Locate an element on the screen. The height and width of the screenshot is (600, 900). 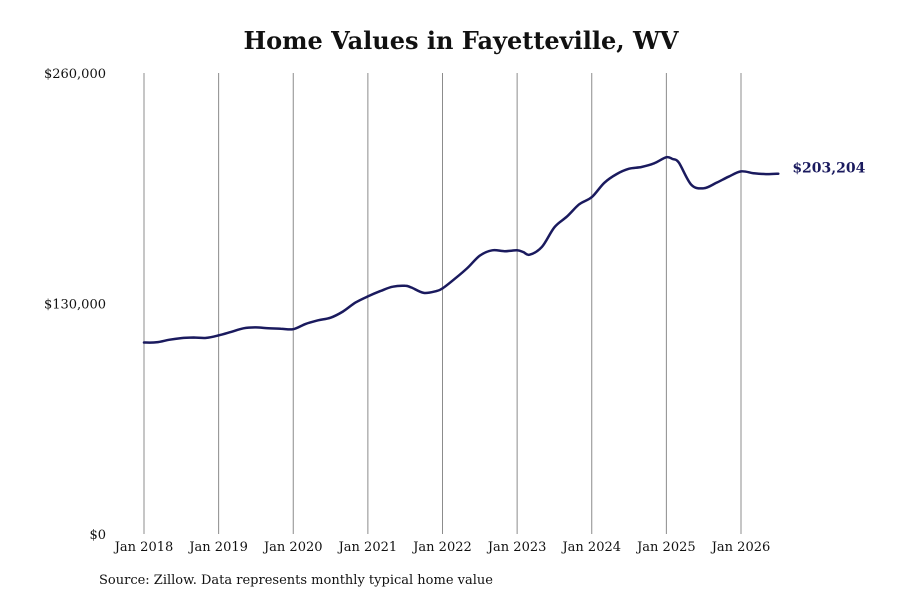
x-tick-label: Jan 2025 is located at coordinates (665, 547).